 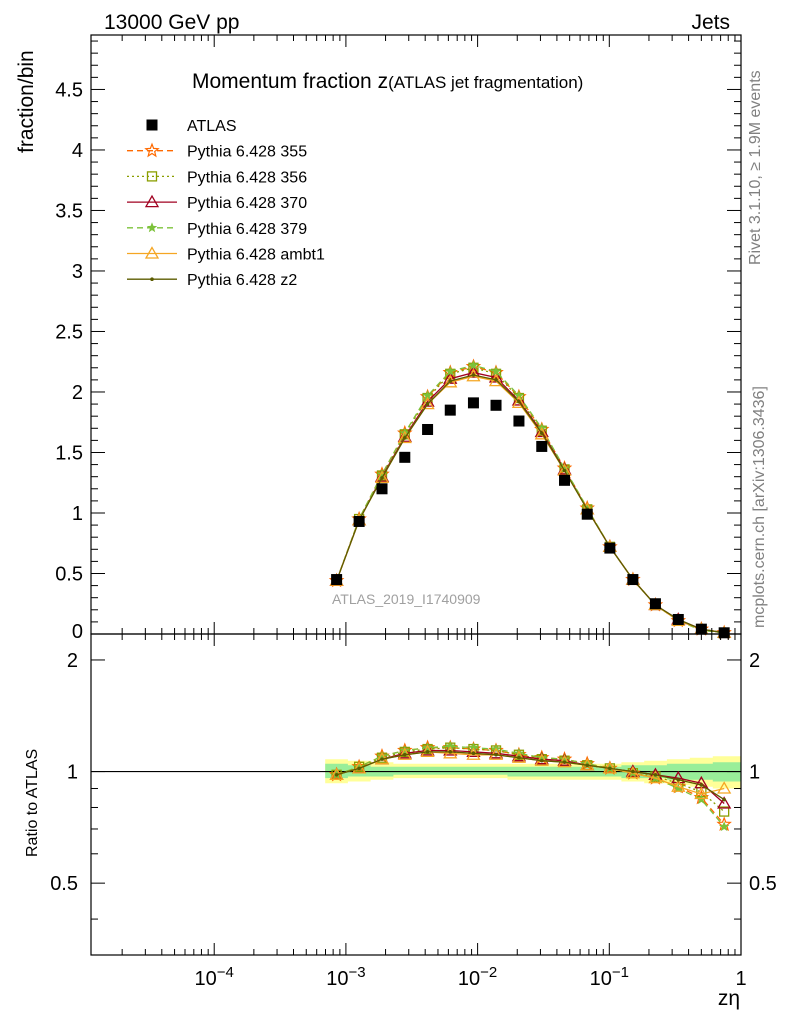 I want to click on ratio-series-group, so click(x=530, y=785).